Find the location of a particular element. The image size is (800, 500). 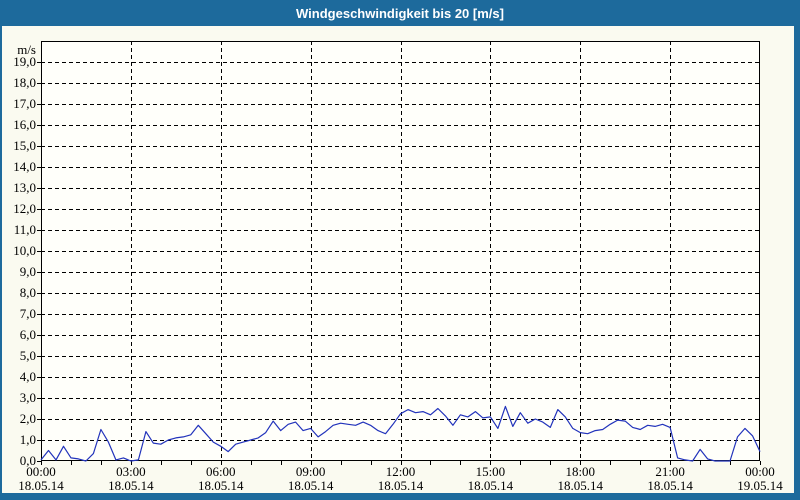

y-tick-label: 2,0 is located at coordinates (28, 418).